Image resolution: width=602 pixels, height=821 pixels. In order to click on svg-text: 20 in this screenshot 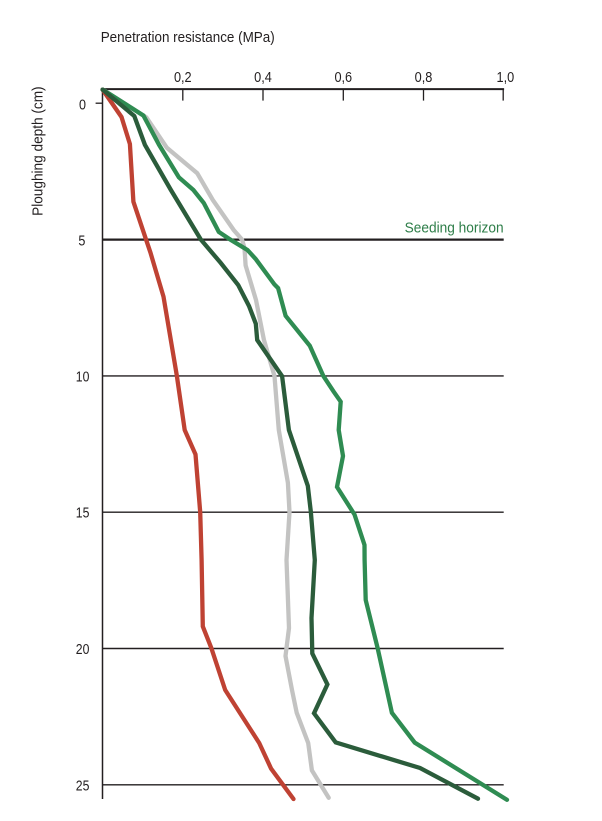, I will do `click(83, 649)`.